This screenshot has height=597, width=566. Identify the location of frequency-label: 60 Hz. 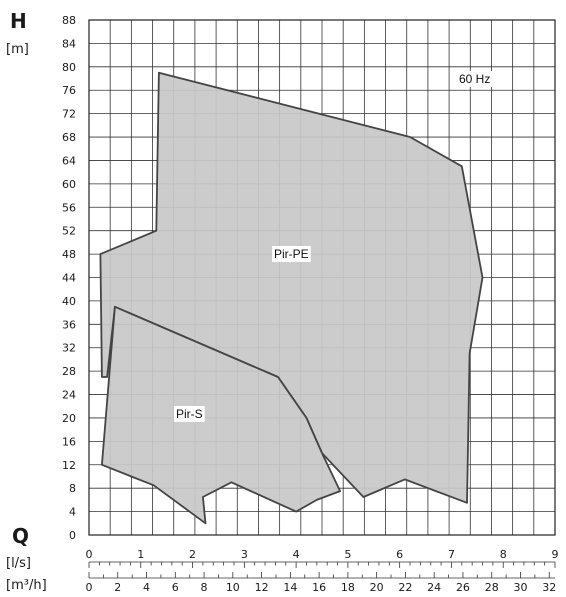
(474, 79).